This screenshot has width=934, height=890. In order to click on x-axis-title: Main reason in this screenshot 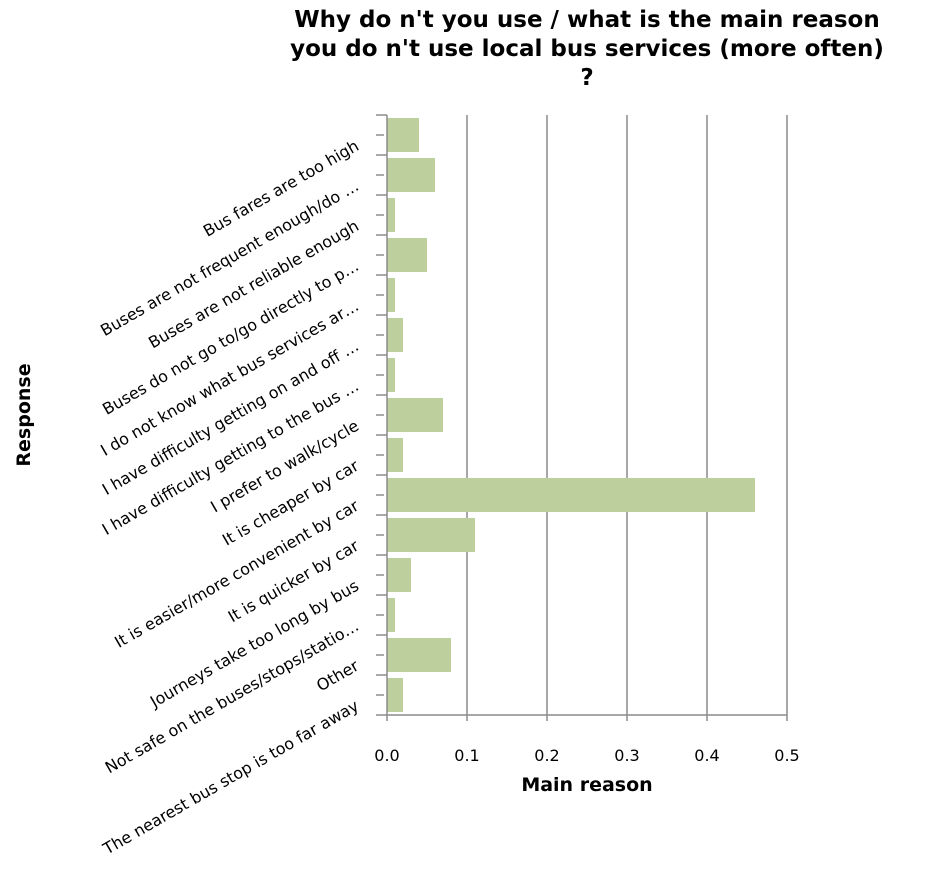, I will do `click(586, 785)`.